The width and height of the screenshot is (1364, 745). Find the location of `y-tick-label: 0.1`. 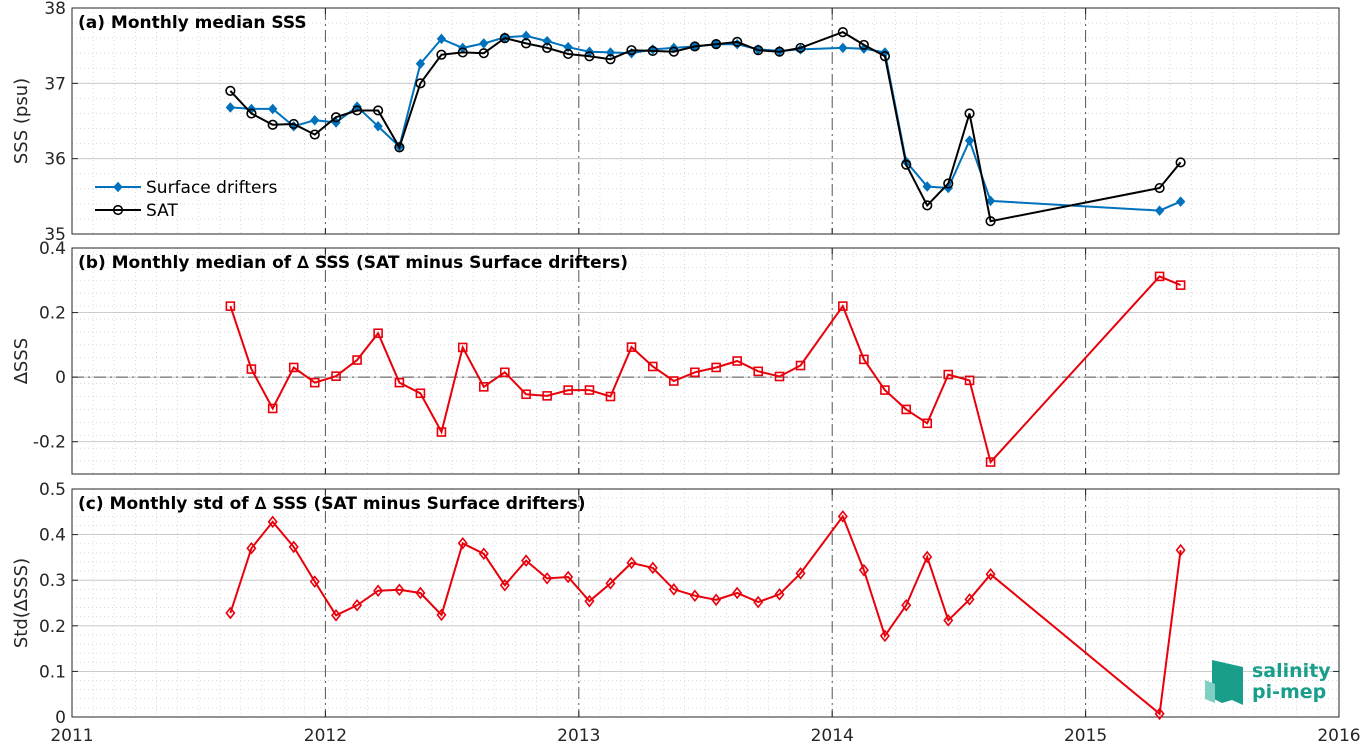

y-tick-label: 0.1 is located at coordinates (52, 672).